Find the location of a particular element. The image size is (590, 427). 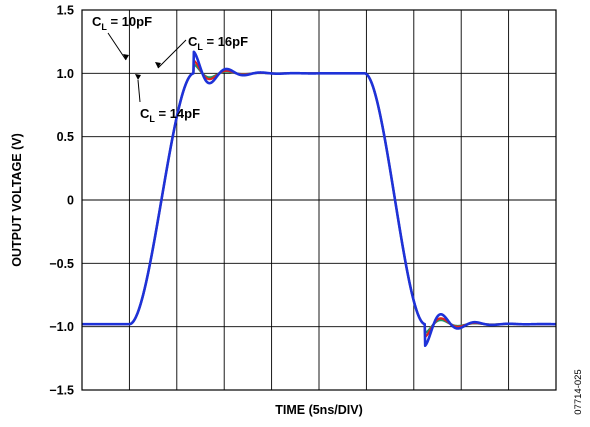

y-tick-label: −1.5 is located at coordinates (61, 391).